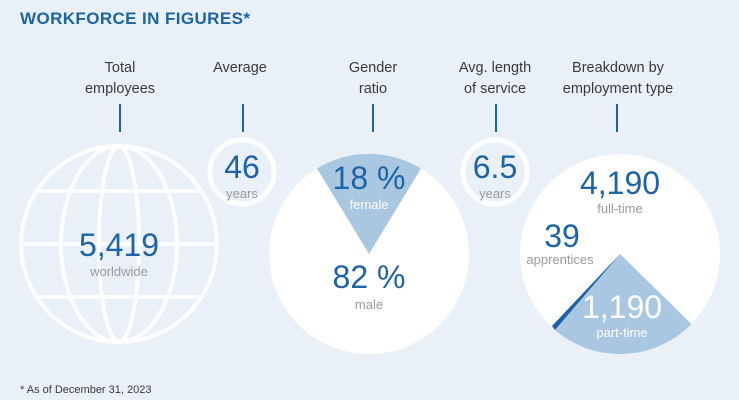 Image resolution: width=739 pixels, height=400 pixels. I want to click on parttime-value: 1,190, so click(622, 307).